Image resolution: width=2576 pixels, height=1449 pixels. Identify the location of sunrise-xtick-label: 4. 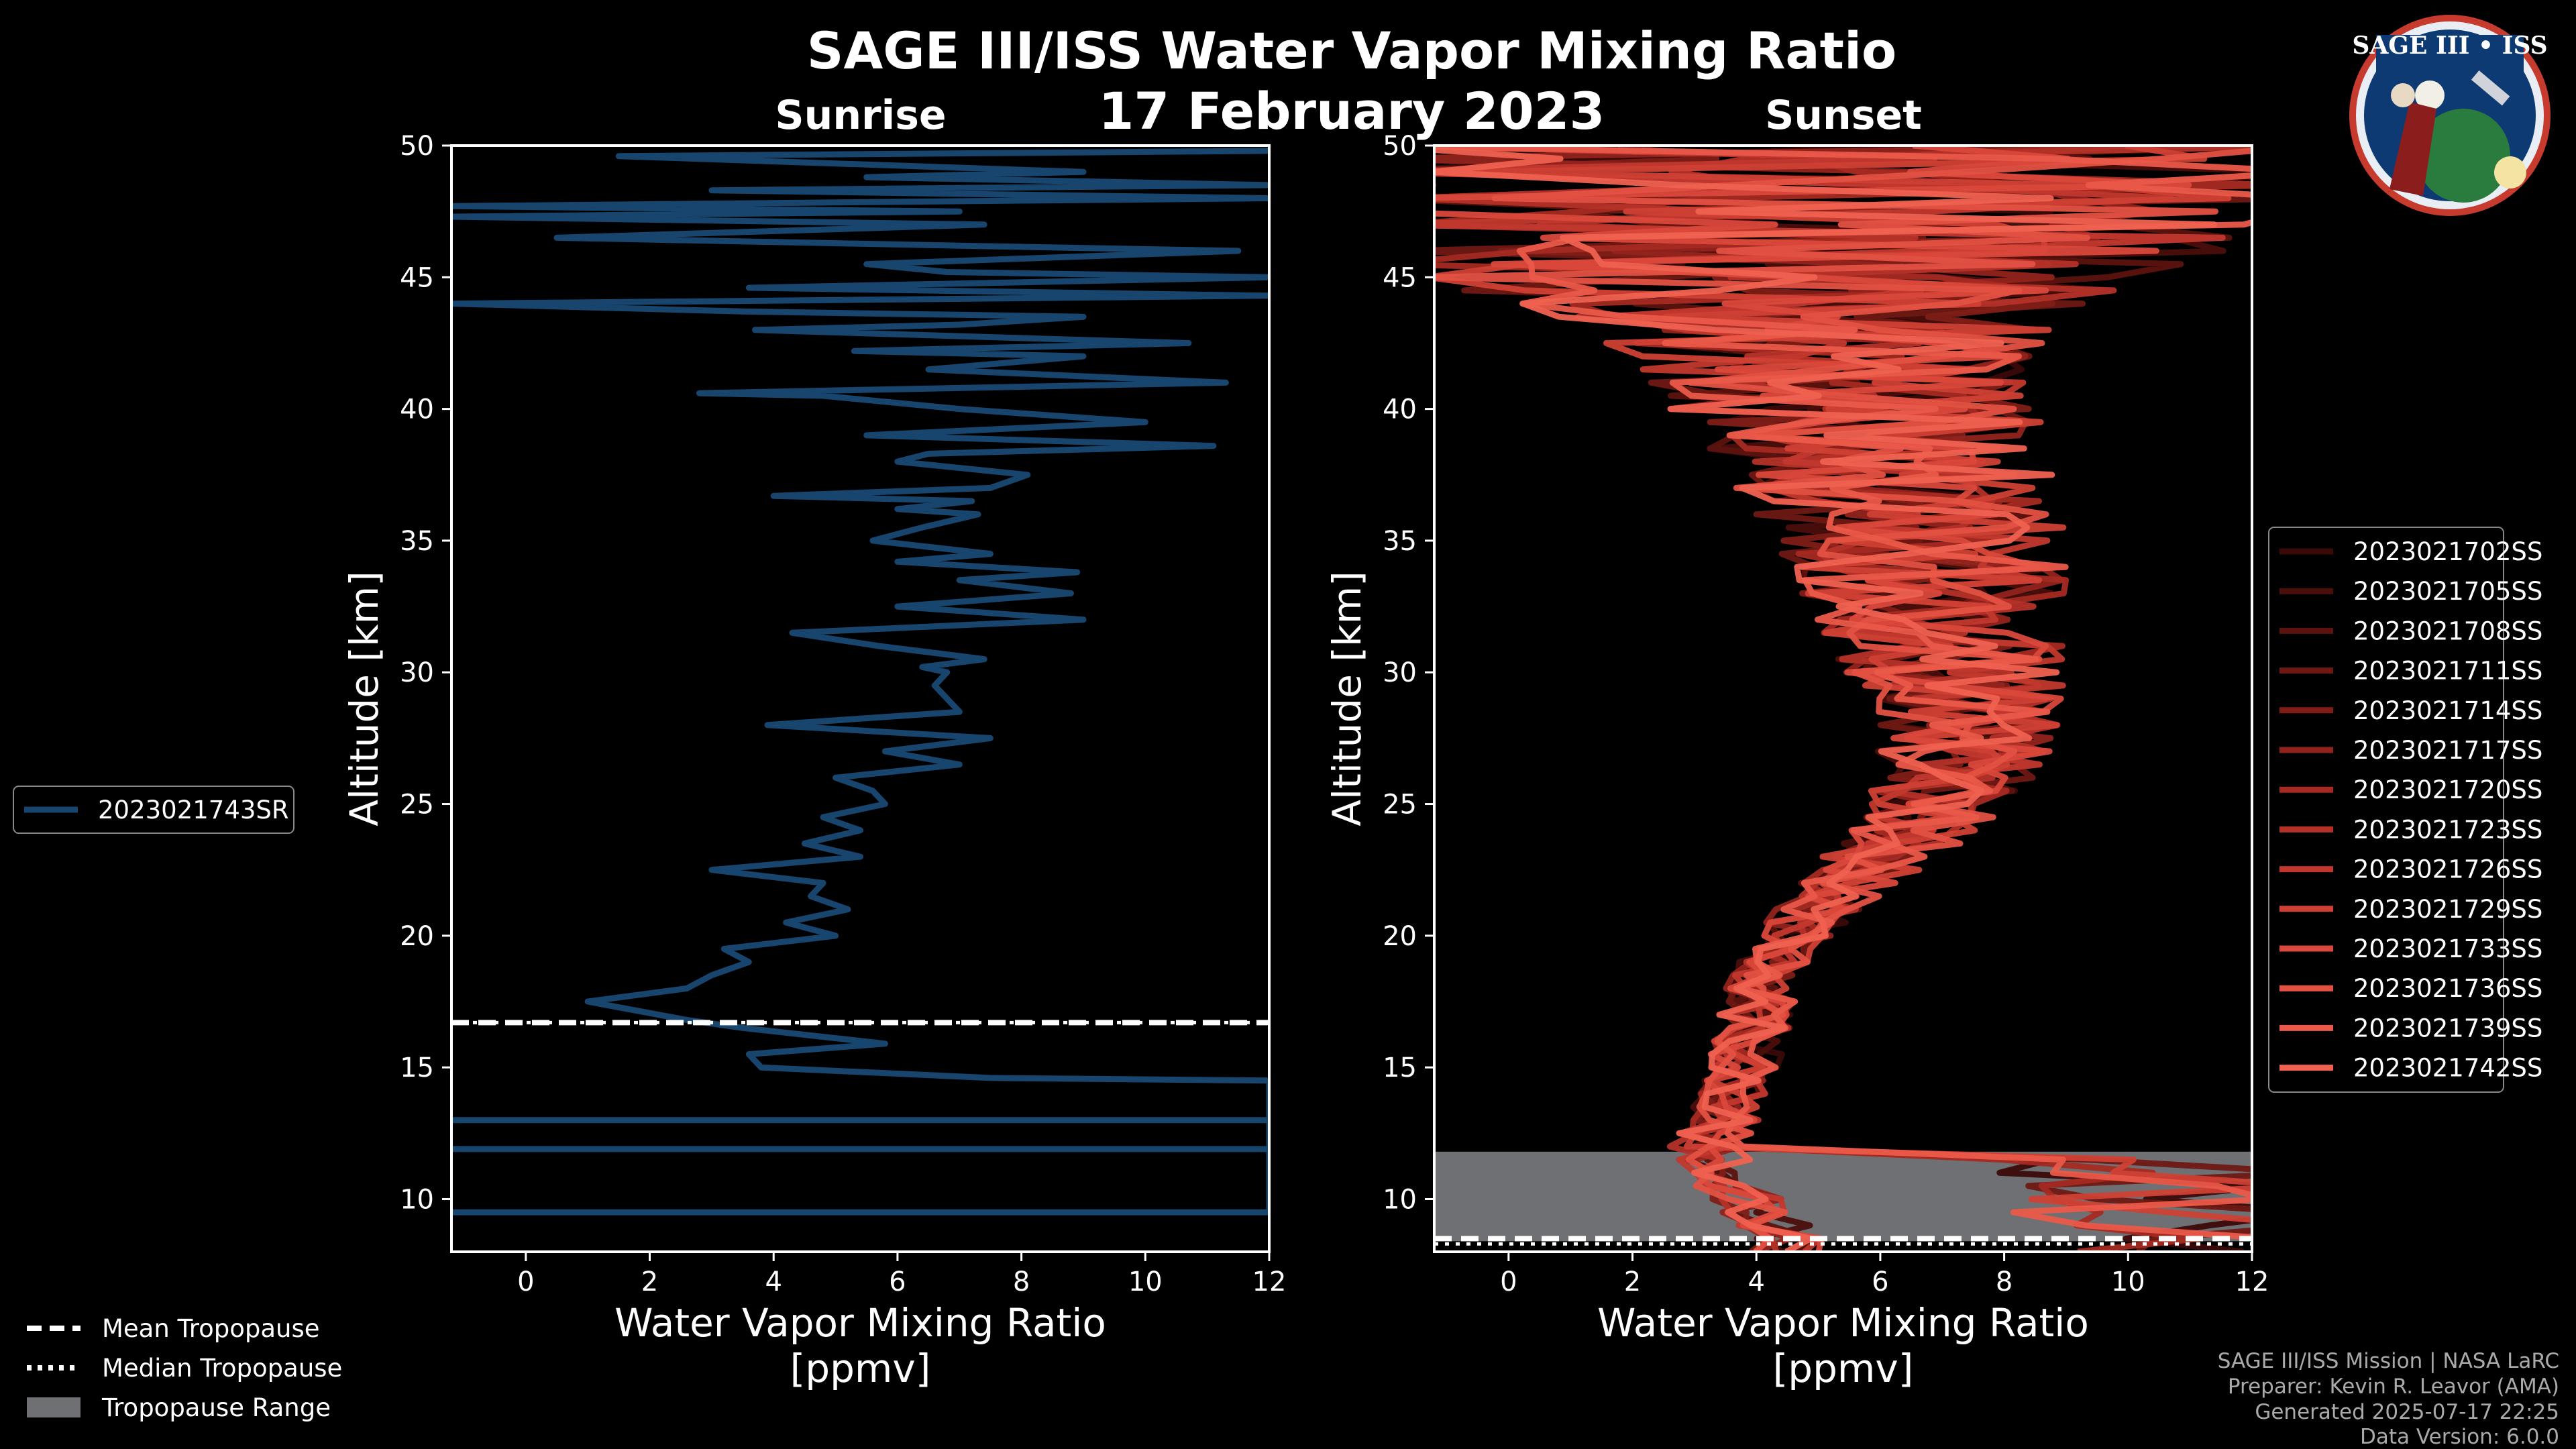
(773, 1282).